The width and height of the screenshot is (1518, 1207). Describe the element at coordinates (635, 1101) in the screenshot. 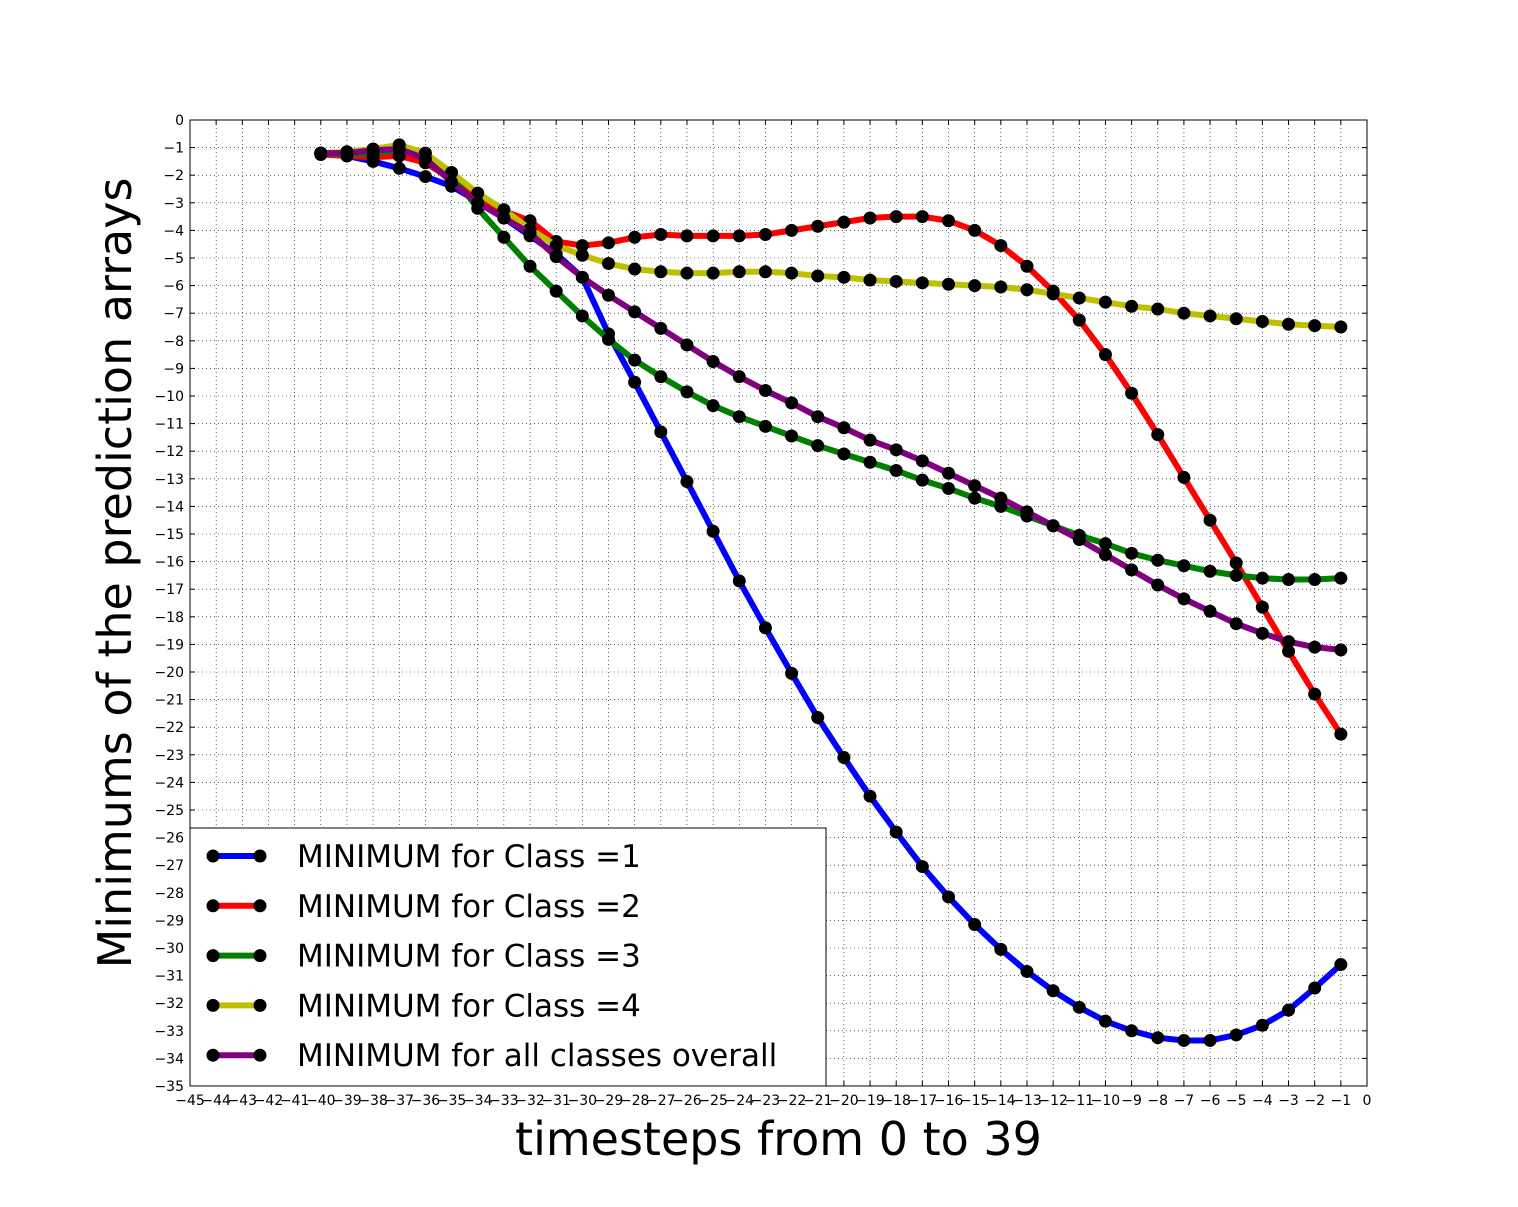

I see `x-tick-label: −28` at that location.